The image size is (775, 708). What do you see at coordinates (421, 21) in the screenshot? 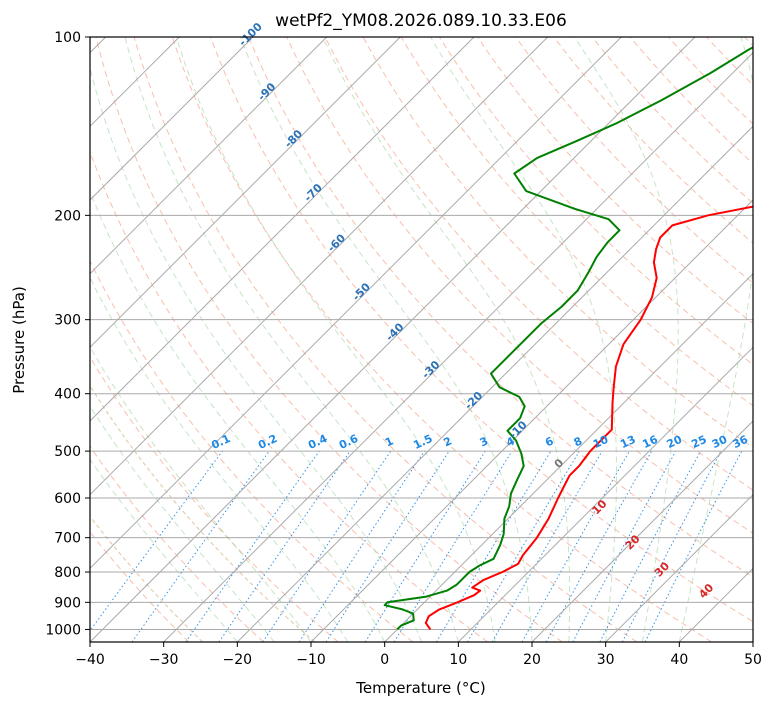
I see `chart-title: wetPf2_YM08.2026.089.10.33.E06` at bounding box center [421, 21].